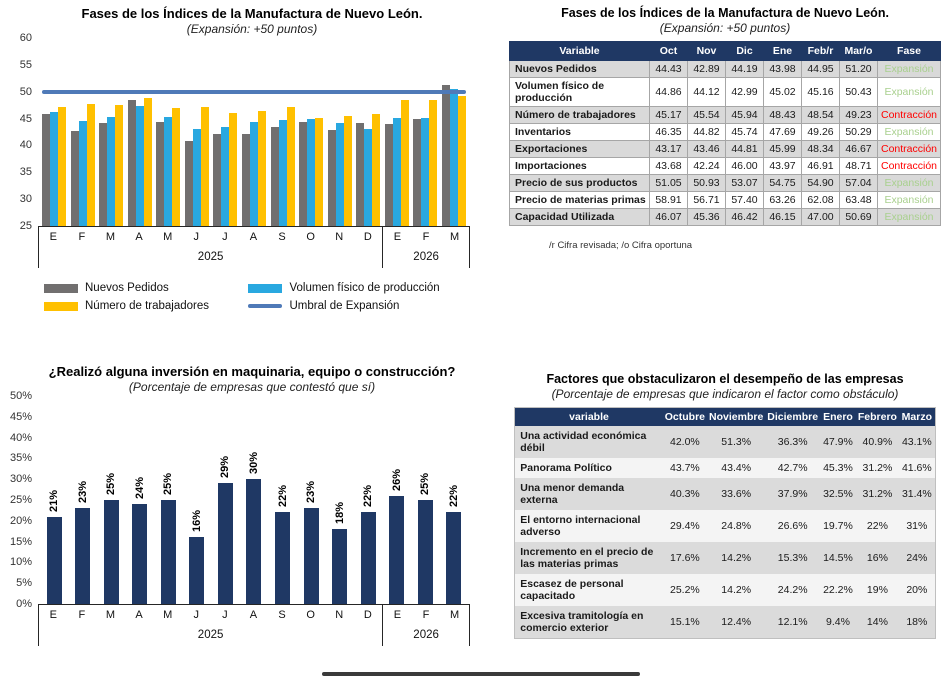 The height and width of the screenshot is (679, 945). Describe the element at coordinates (744, 132) in the screenshot. I see `value-cell: 45.74` at that location.